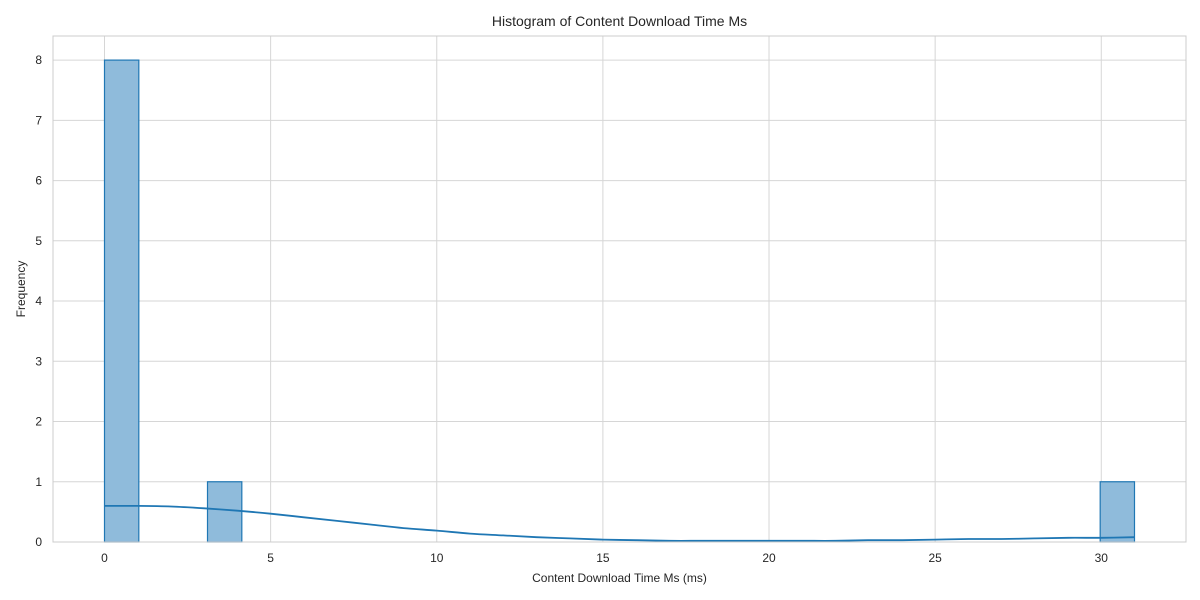 The height and width of the screenshot is (600, 1200). I want to click on x-tick-label: 15, so click(603, 558).